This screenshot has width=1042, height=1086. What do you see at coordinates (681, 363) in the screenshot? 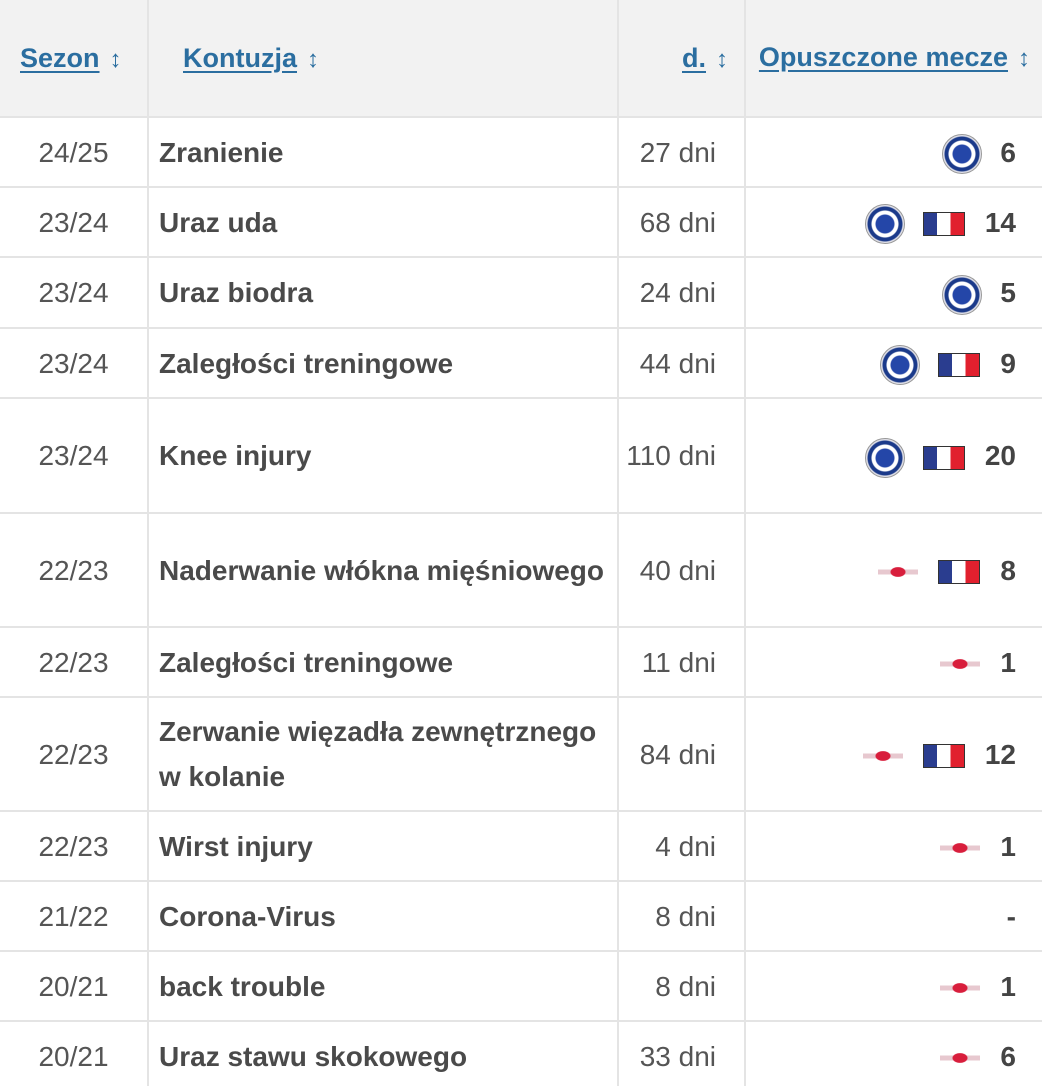
I see `table-cell: 44 dni` at bounding box center [681, 363].